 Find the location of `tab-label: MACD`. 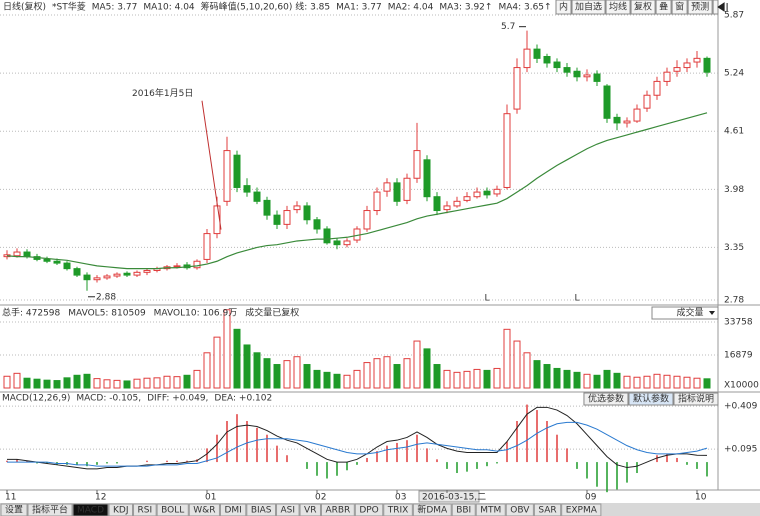

tab-label: MACD is located at coordinates (90, 511).